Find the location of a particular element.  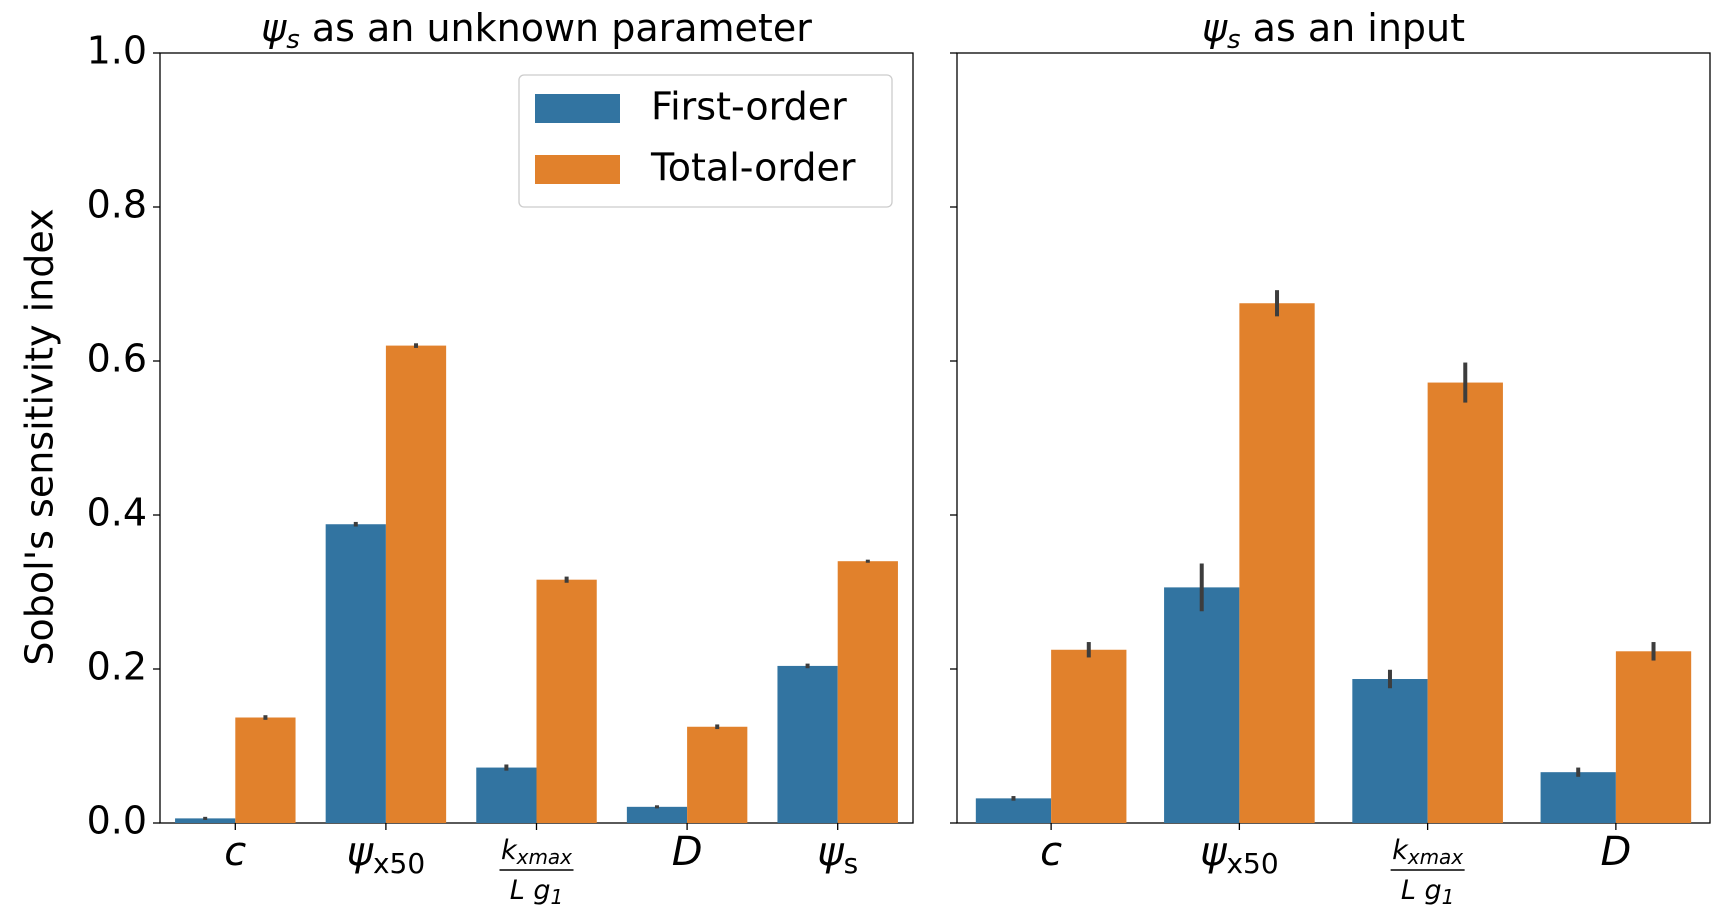

legend-label: First-order is located at coordinates (749, 107).